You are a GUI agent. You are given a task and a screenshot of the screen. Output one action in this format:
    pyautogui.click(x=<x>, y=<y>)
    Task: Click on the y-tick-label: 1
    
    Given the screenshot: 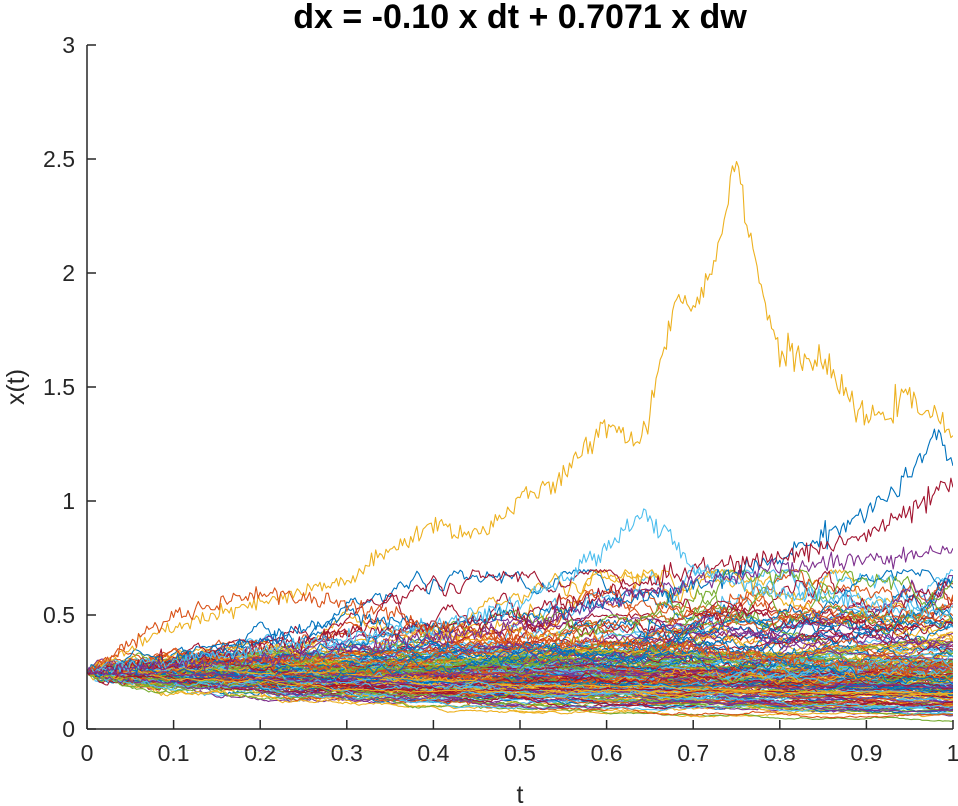 What is the action you would take?
    pyautogui.click(x=68, y=501)
    